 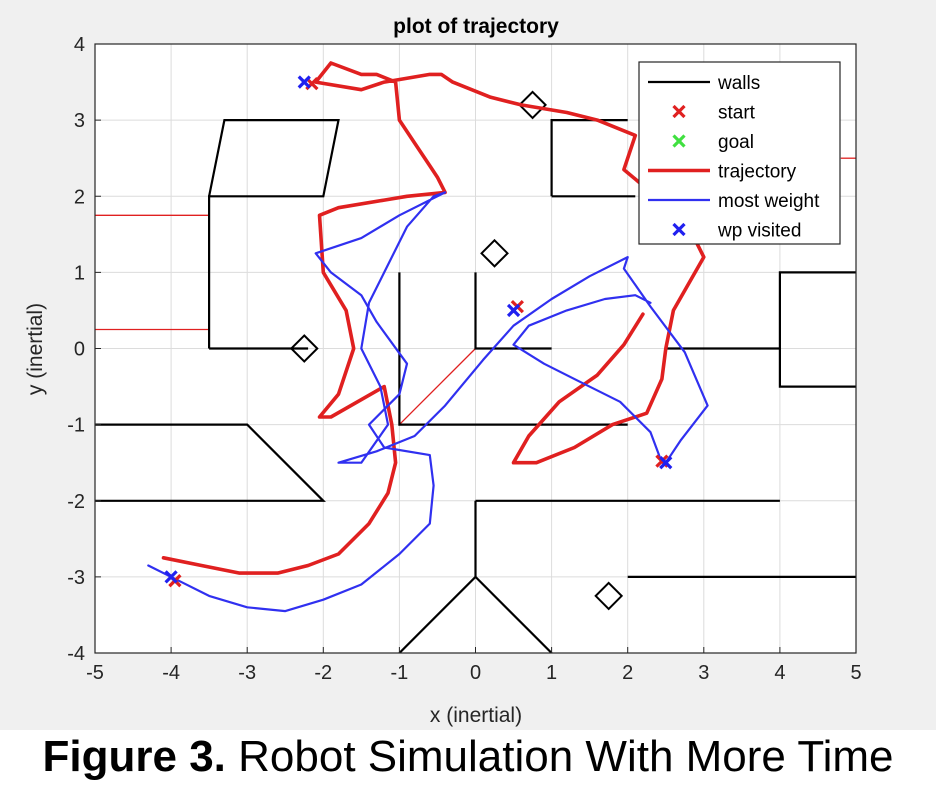 What do you see at coordinates (855, 673) in the screenshot?
I see `x-tick-label: 5` at bounding box center [855, 673].